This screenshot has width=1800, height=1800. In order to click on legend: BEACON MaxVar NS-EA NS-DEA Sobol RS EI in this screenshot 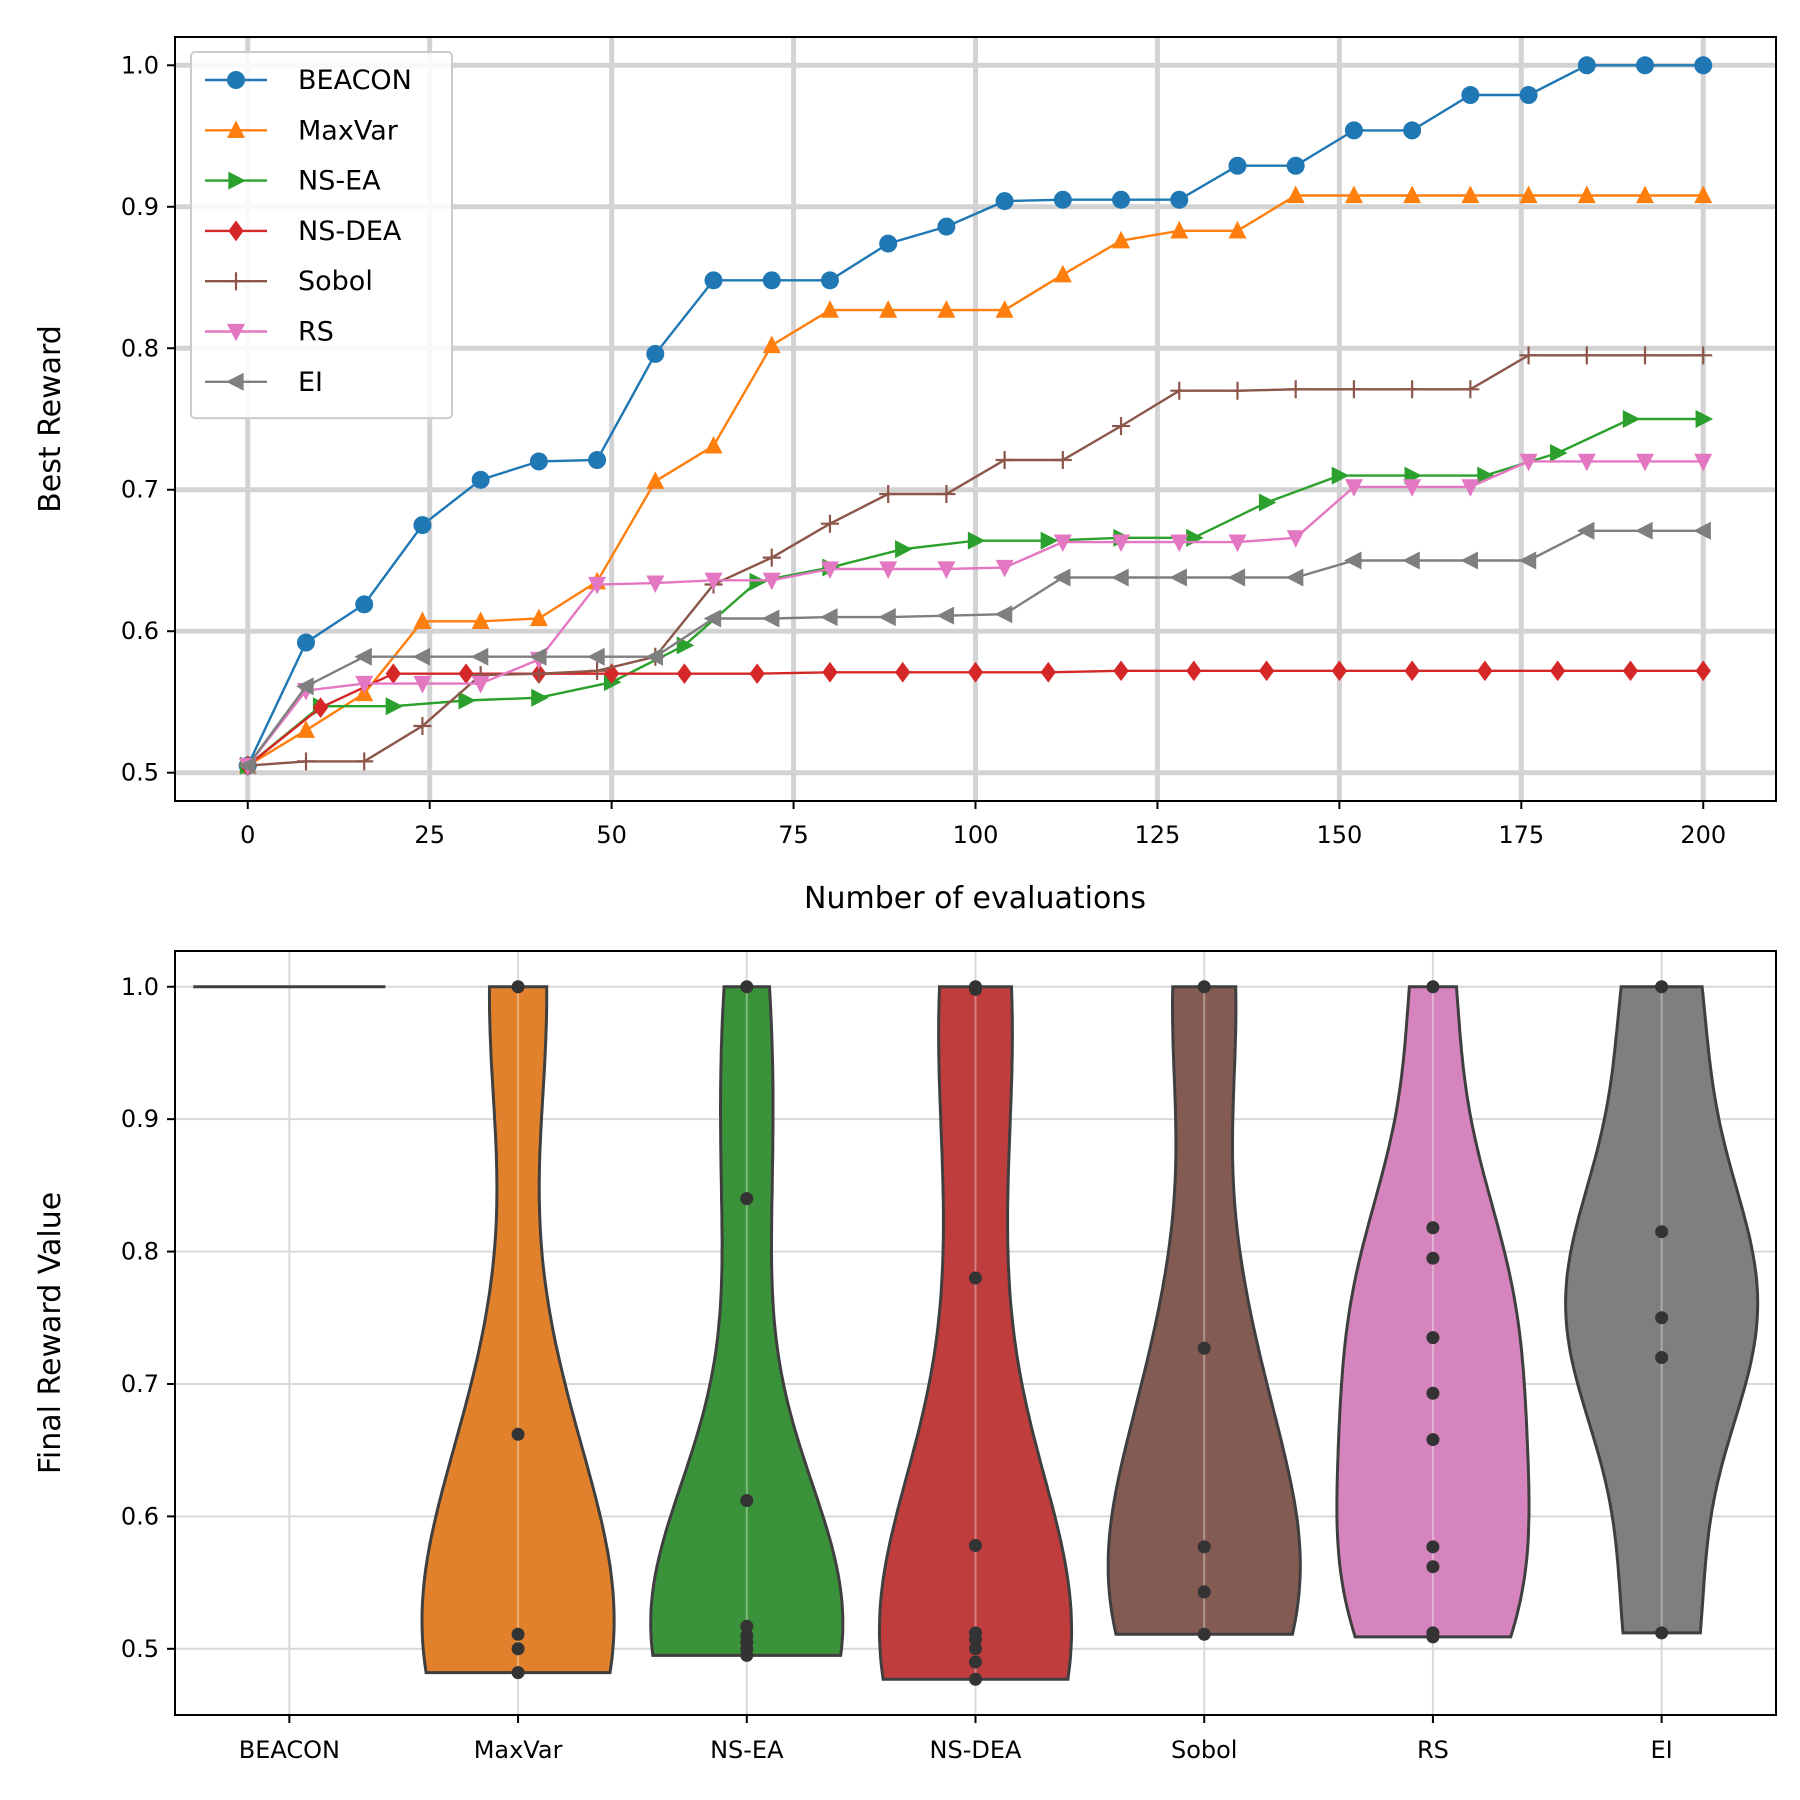, I will do `click(321, 235)`.